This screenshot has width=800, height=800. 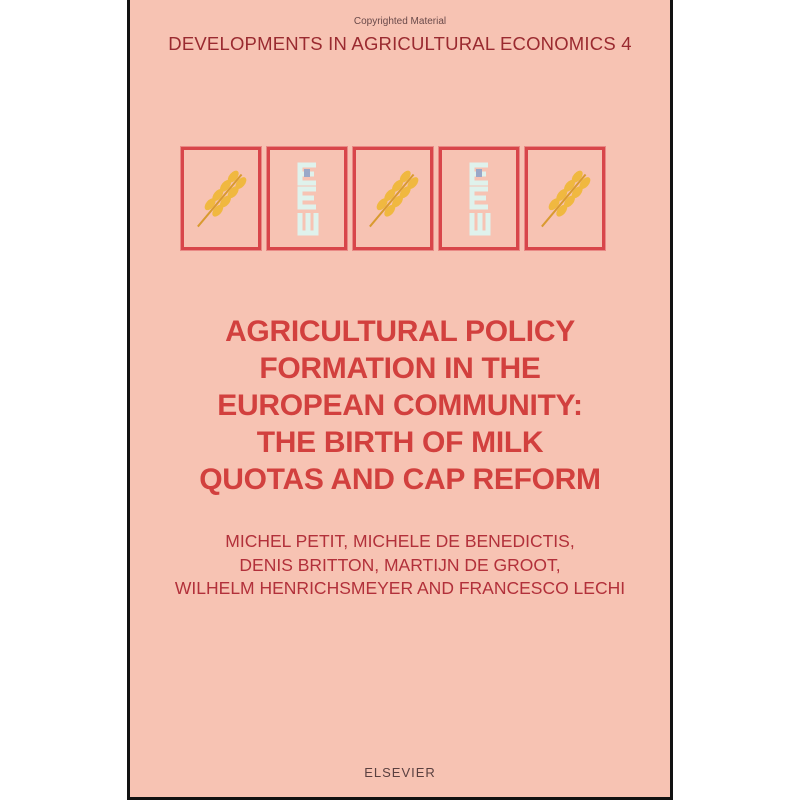 I want to click on author-line: DENIS BRITTON, MARTIJN DE GROOT,, so click(x=400, y=564).